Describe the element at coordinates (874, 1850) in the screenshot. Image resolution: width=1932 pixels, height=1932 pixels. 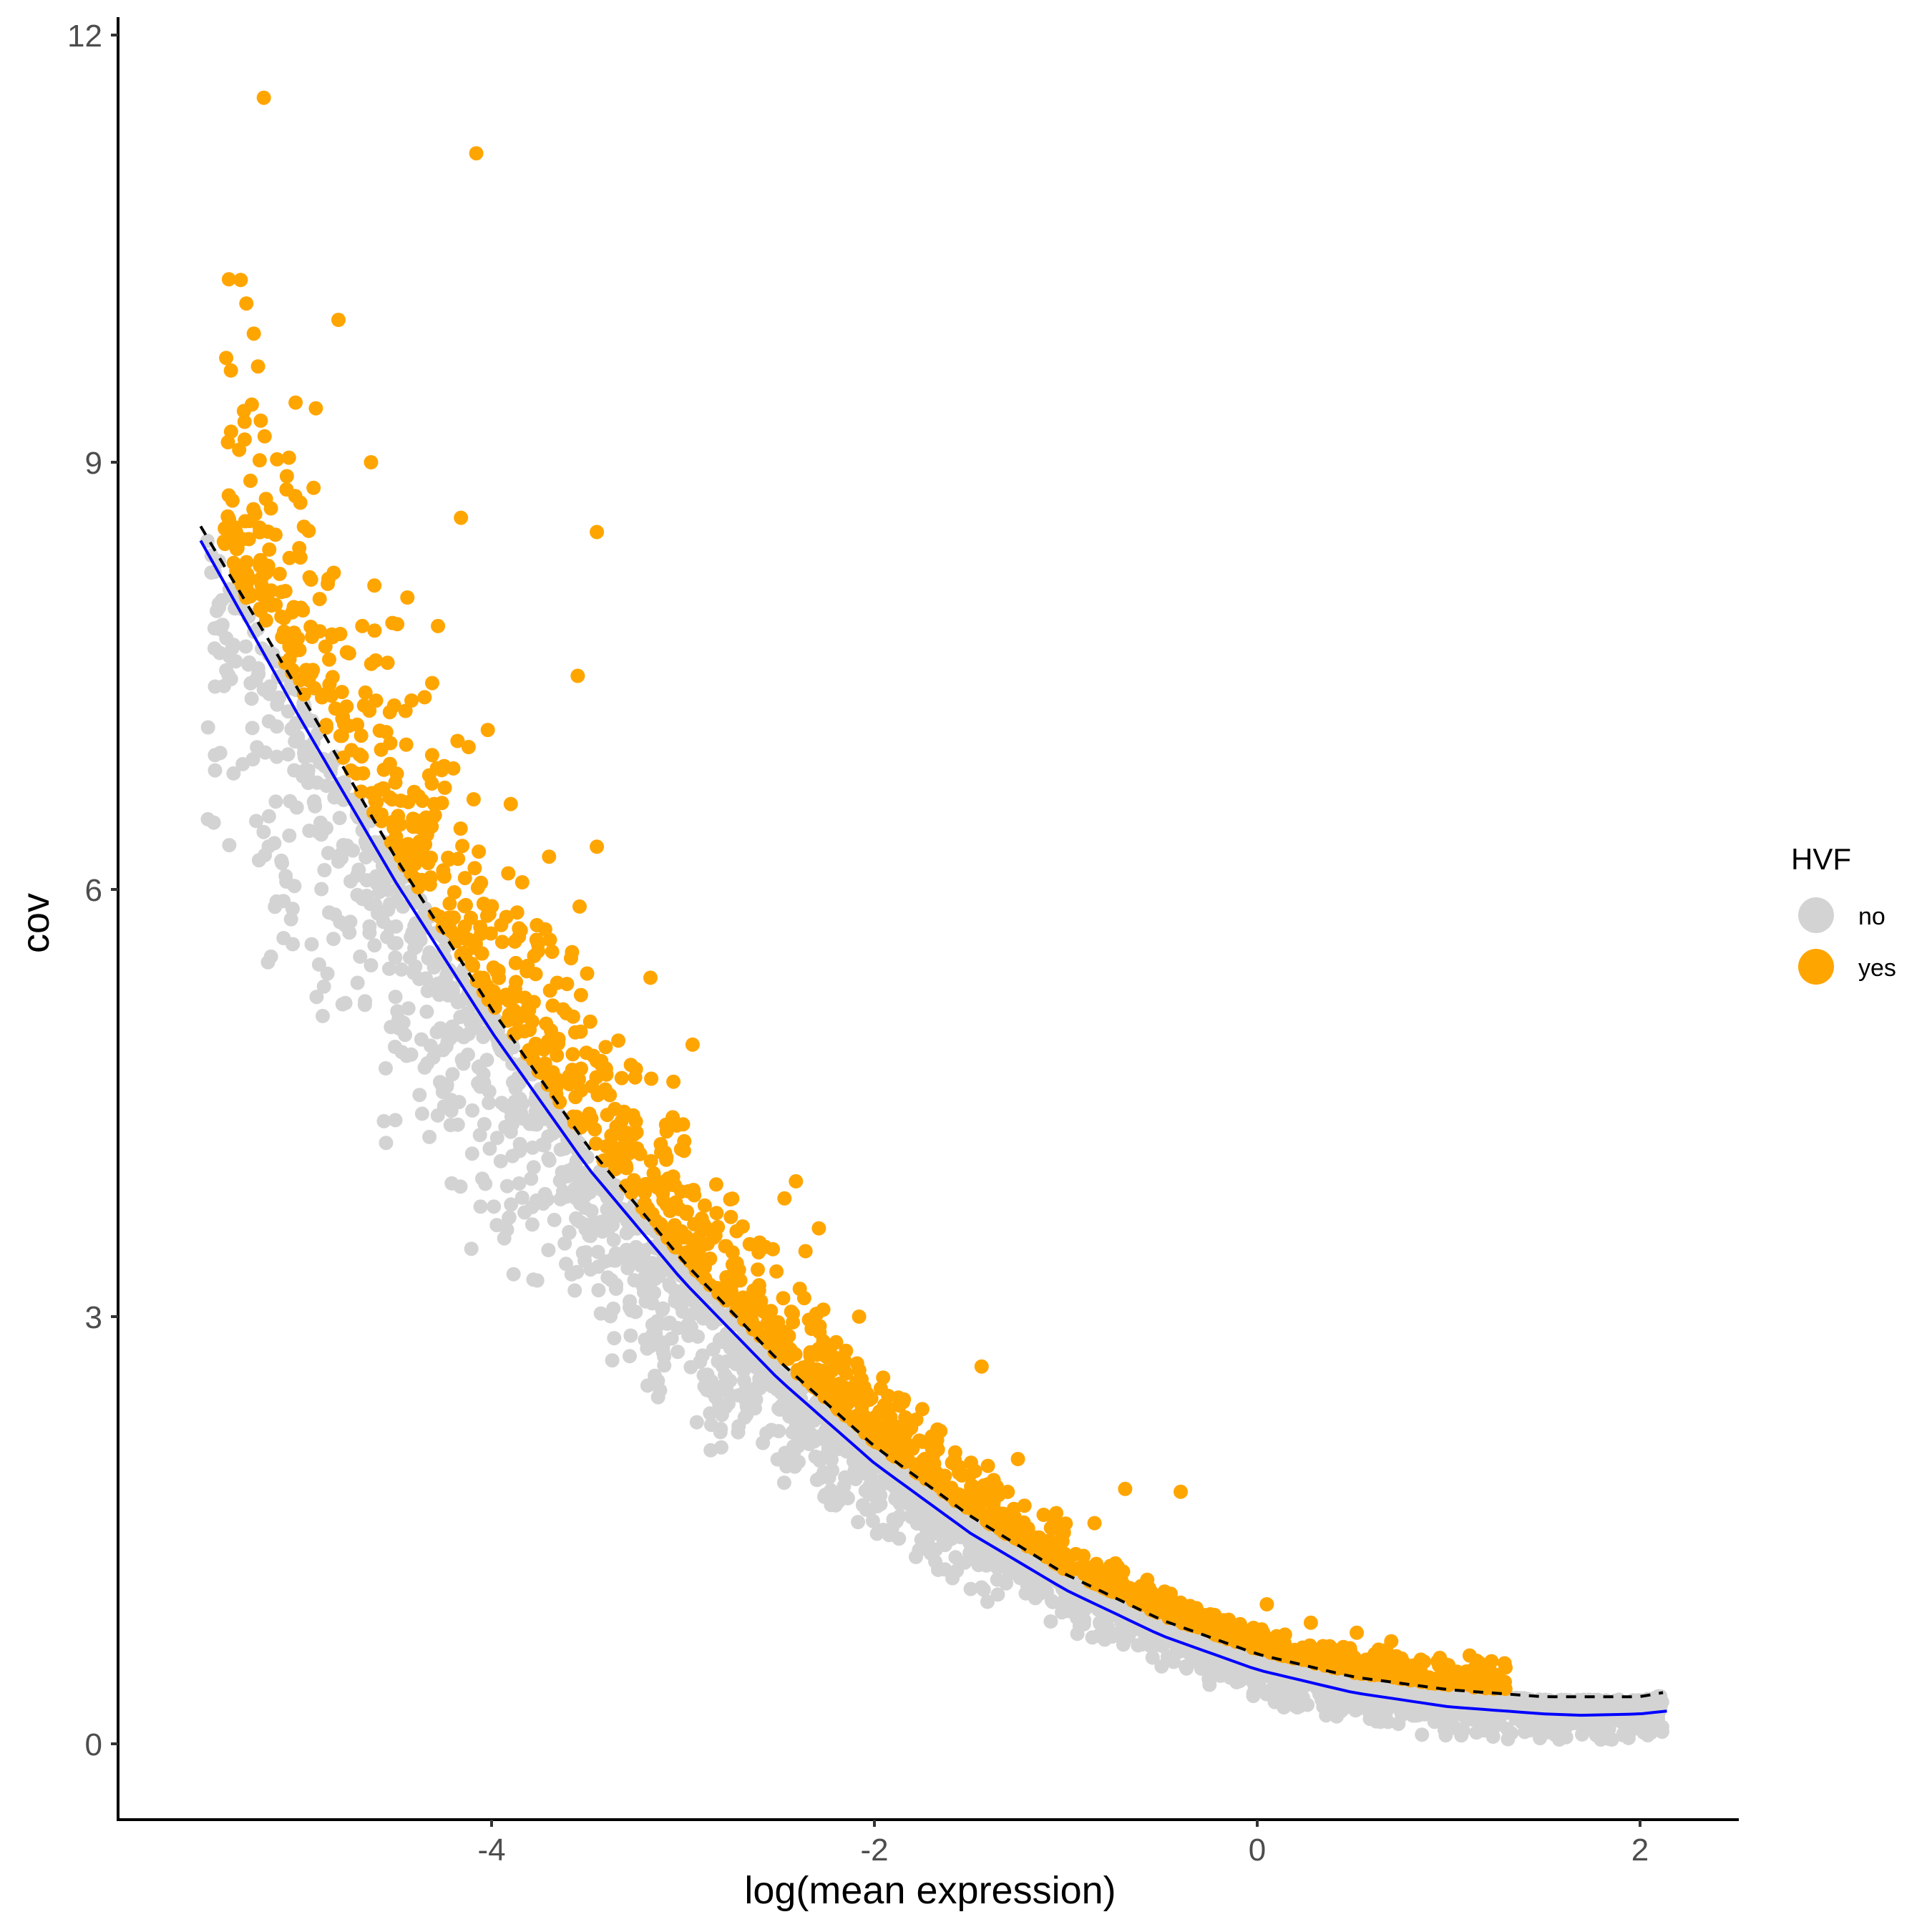
I see `x-tick-label: -2` at that location.